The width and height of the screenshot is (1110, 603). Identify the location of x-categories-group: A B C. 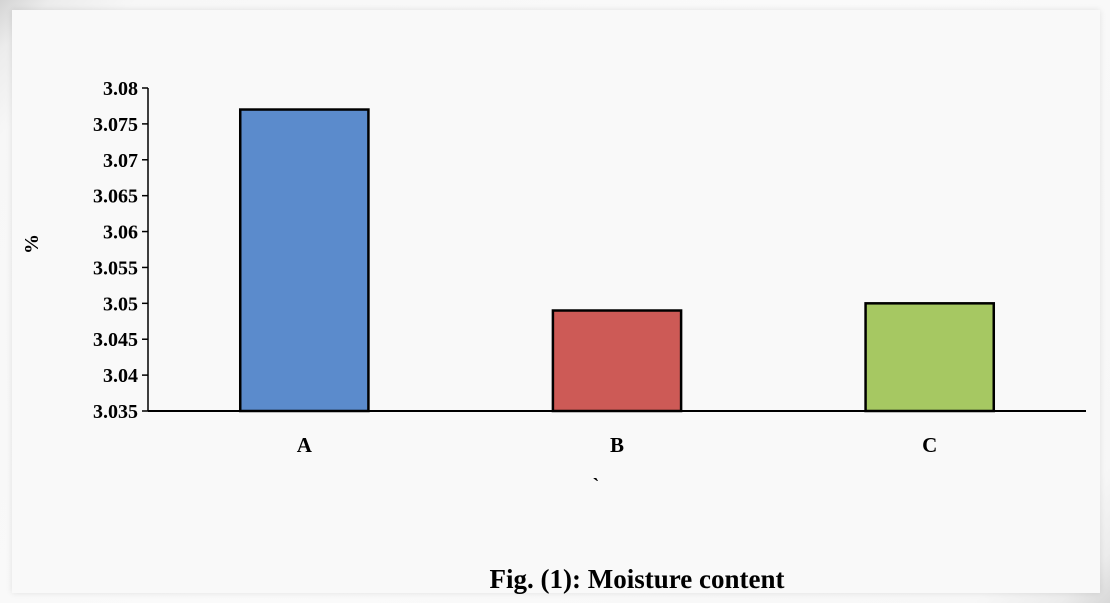
(617, 445).